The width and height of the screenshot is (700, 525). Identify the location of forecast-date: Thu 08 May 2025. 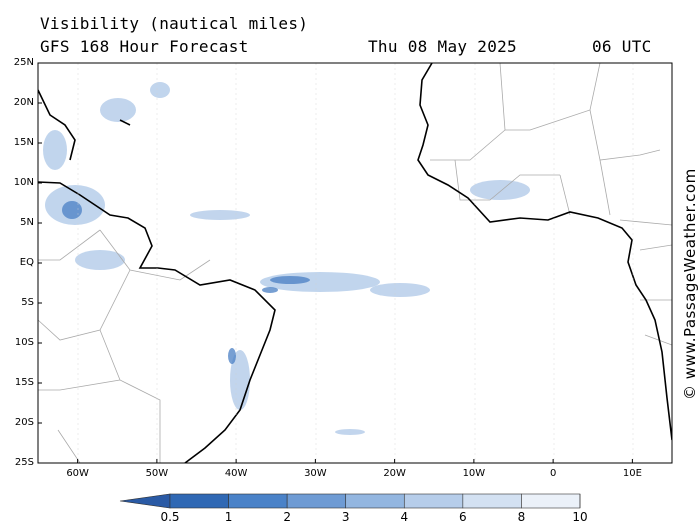
(442, 46).